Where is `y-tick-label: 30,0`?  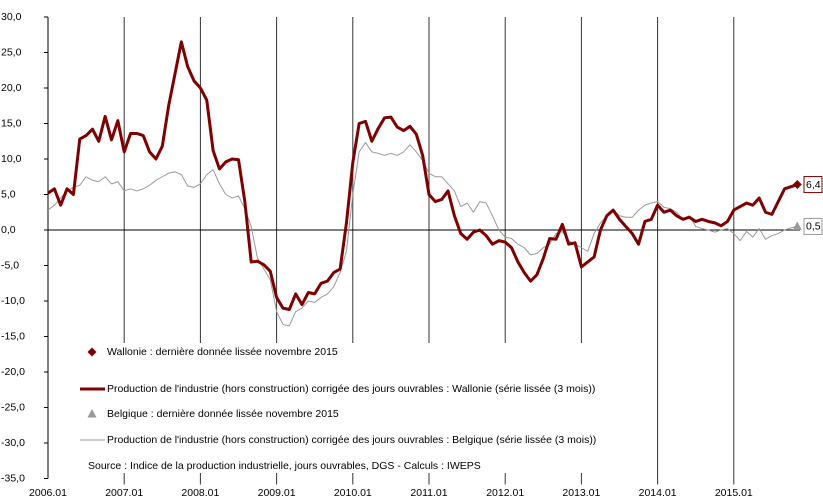 y-tick-label: 30,0 is located at coordinates (11, 17).